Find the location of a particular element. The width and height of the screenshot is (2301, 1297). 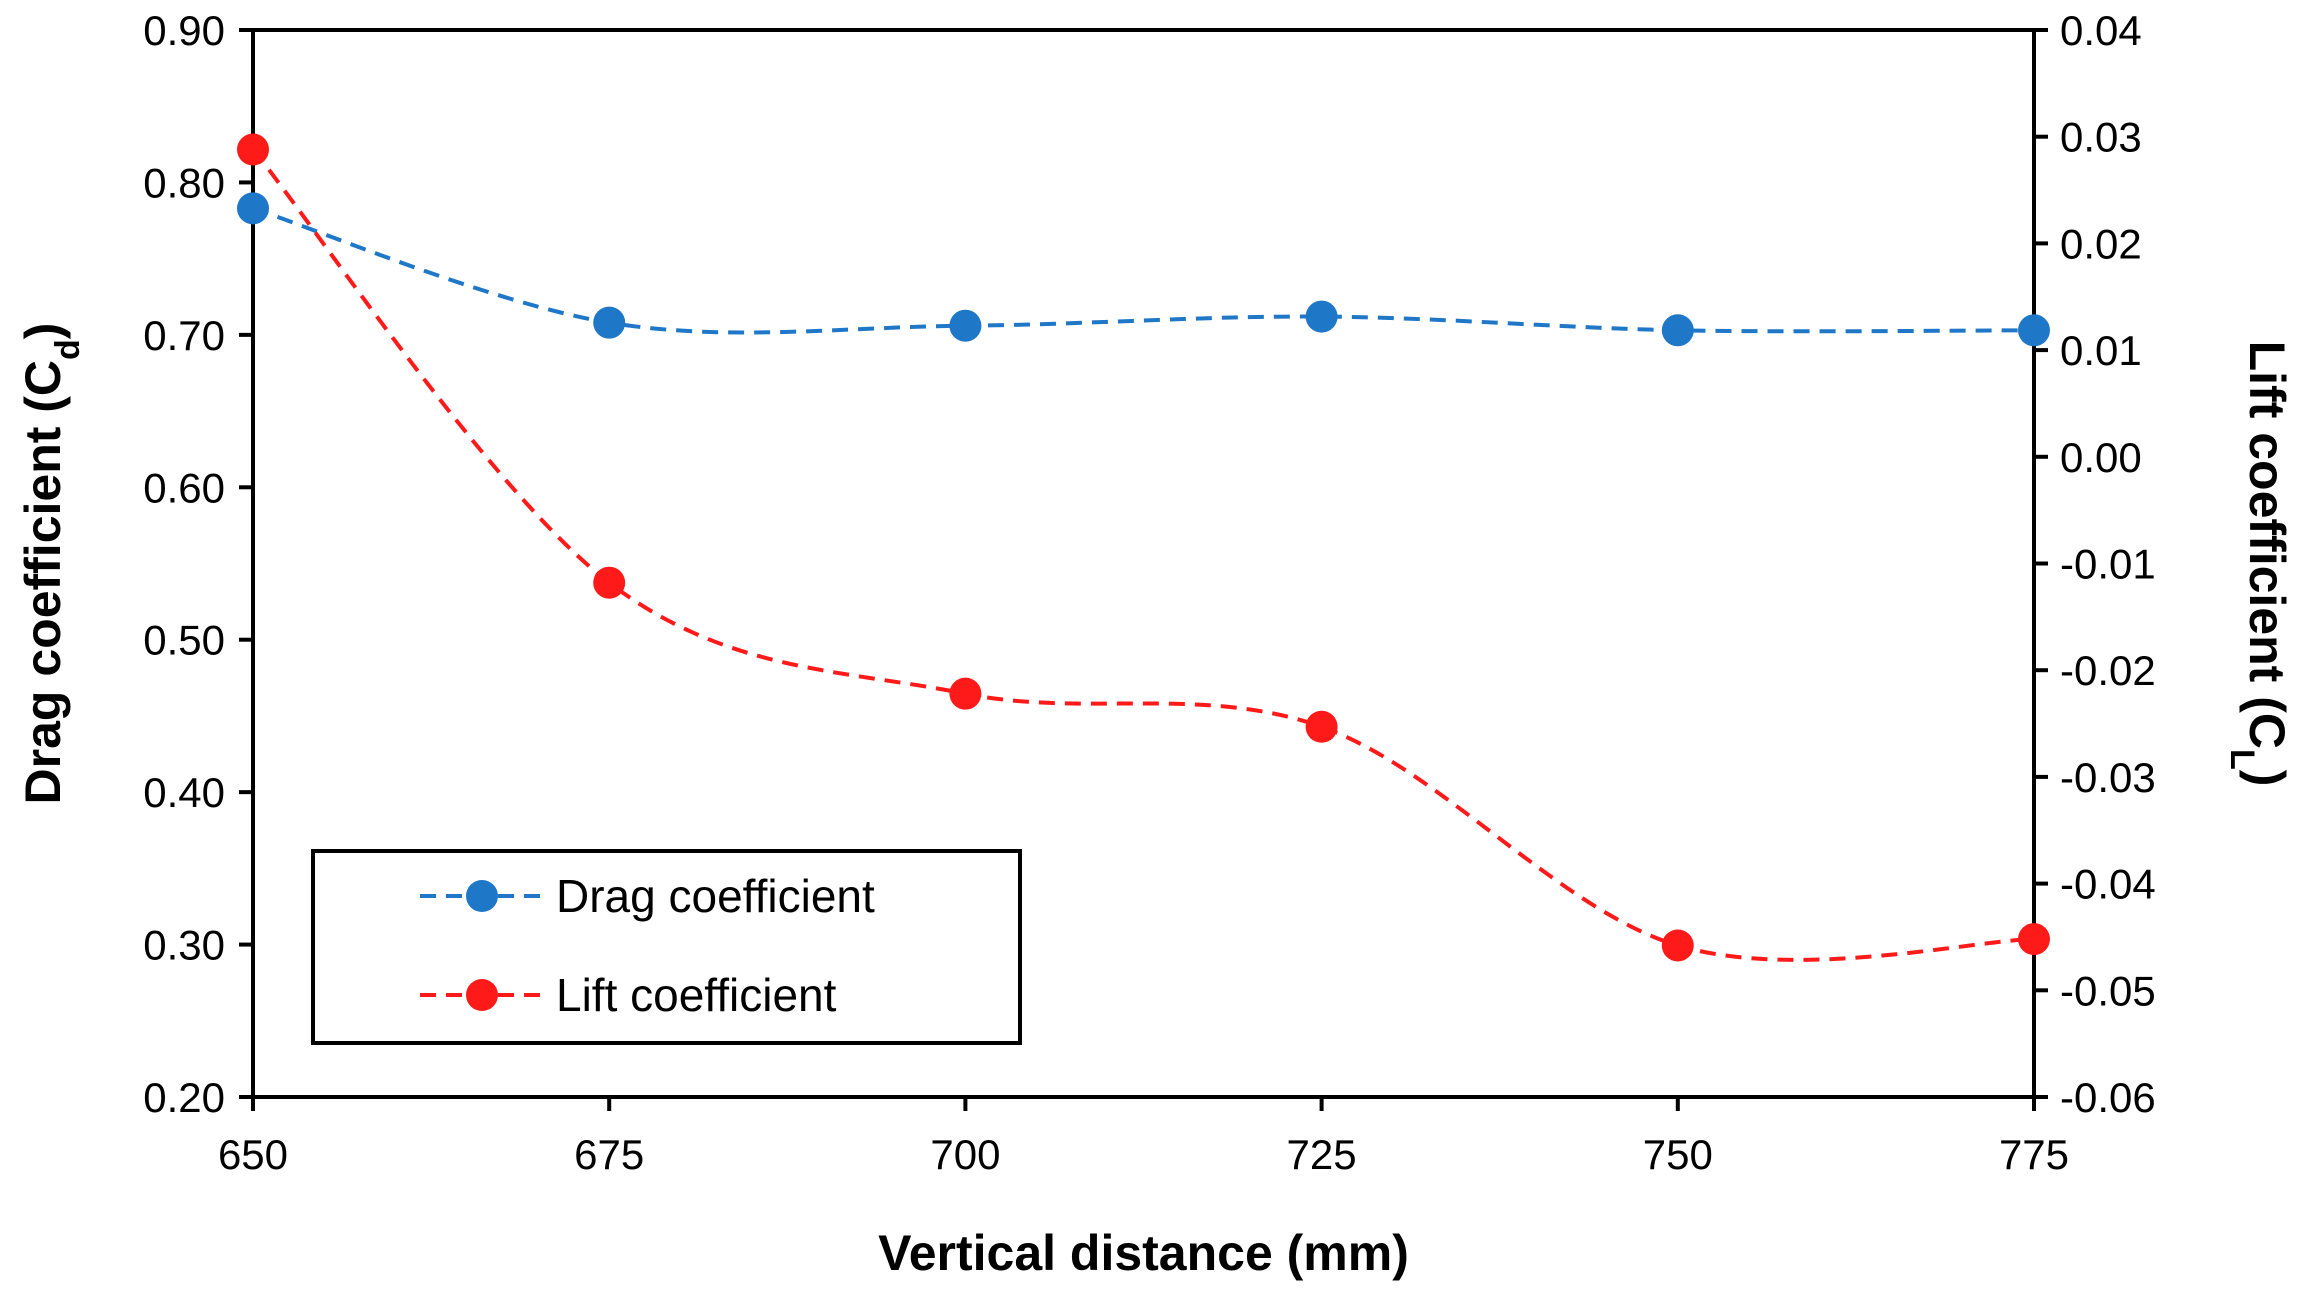

y-axis-right-title-main: Lift coefficient (C is located at coordinates (2267, 545).